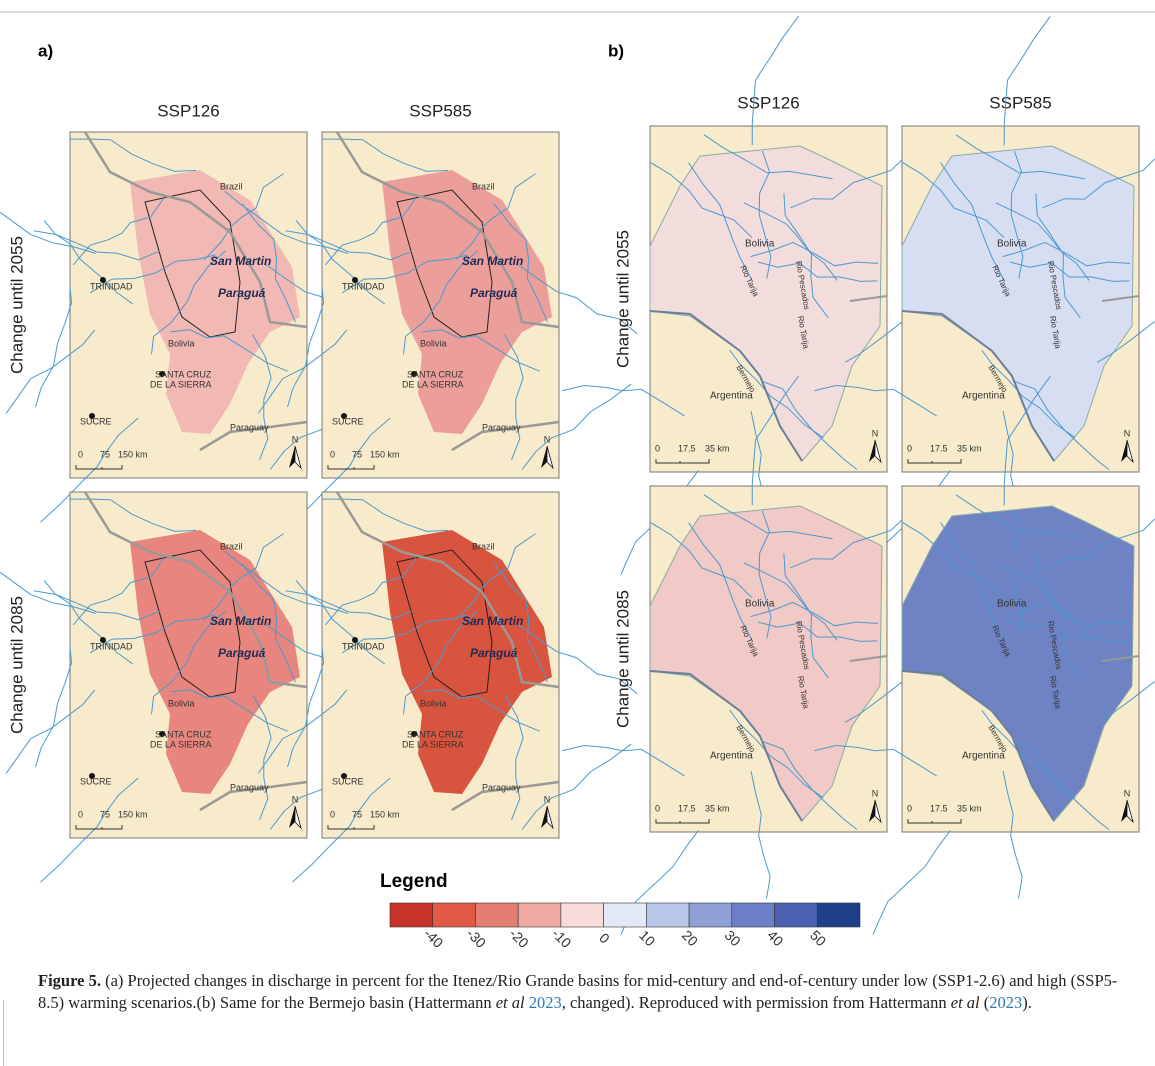  Describe the element at coordinates (3, 1033) in the screenshot. I see `left-rule` at that location.